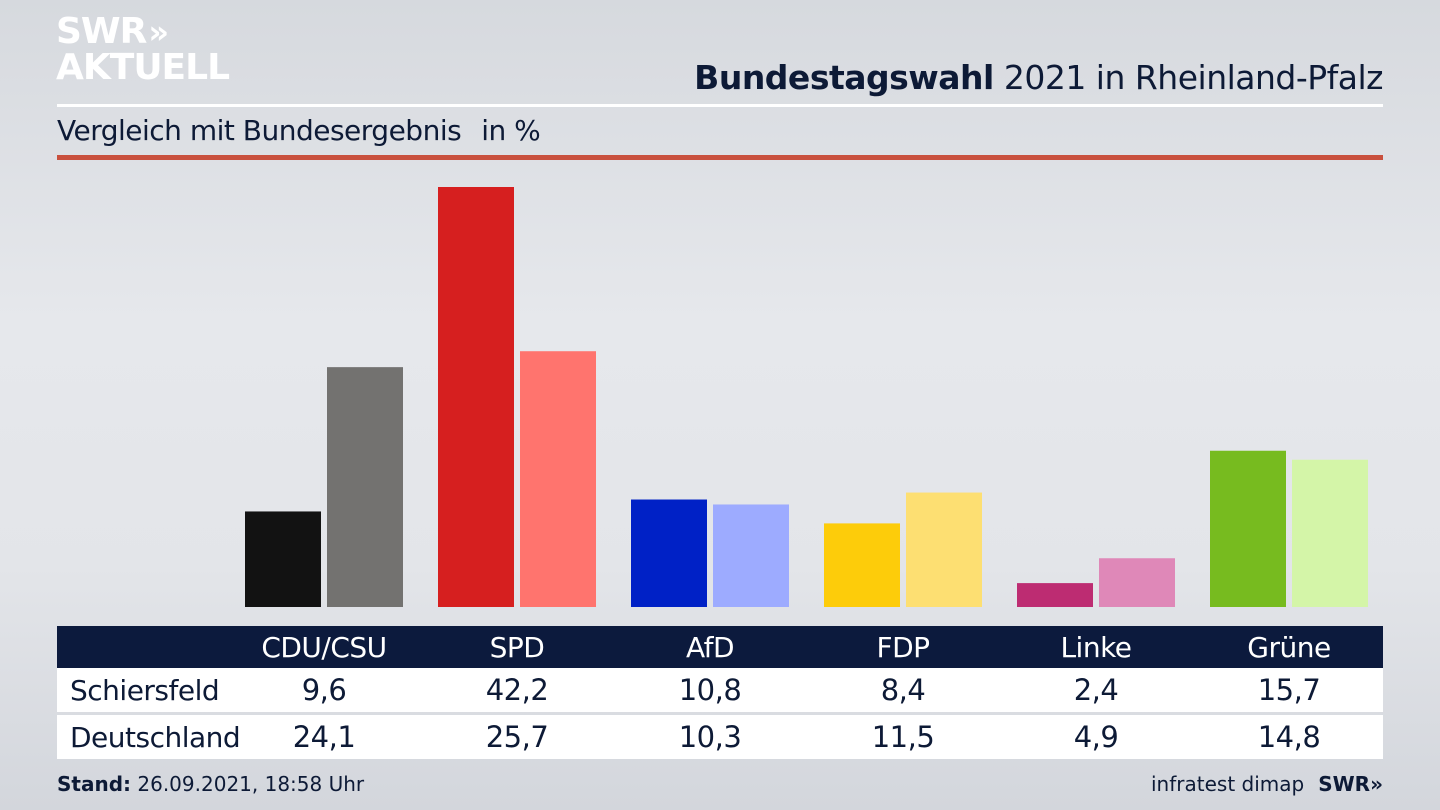  Describe the element at coordinates (903, 737) in the screenshot. I see `value-cell: 11,5` at that location.